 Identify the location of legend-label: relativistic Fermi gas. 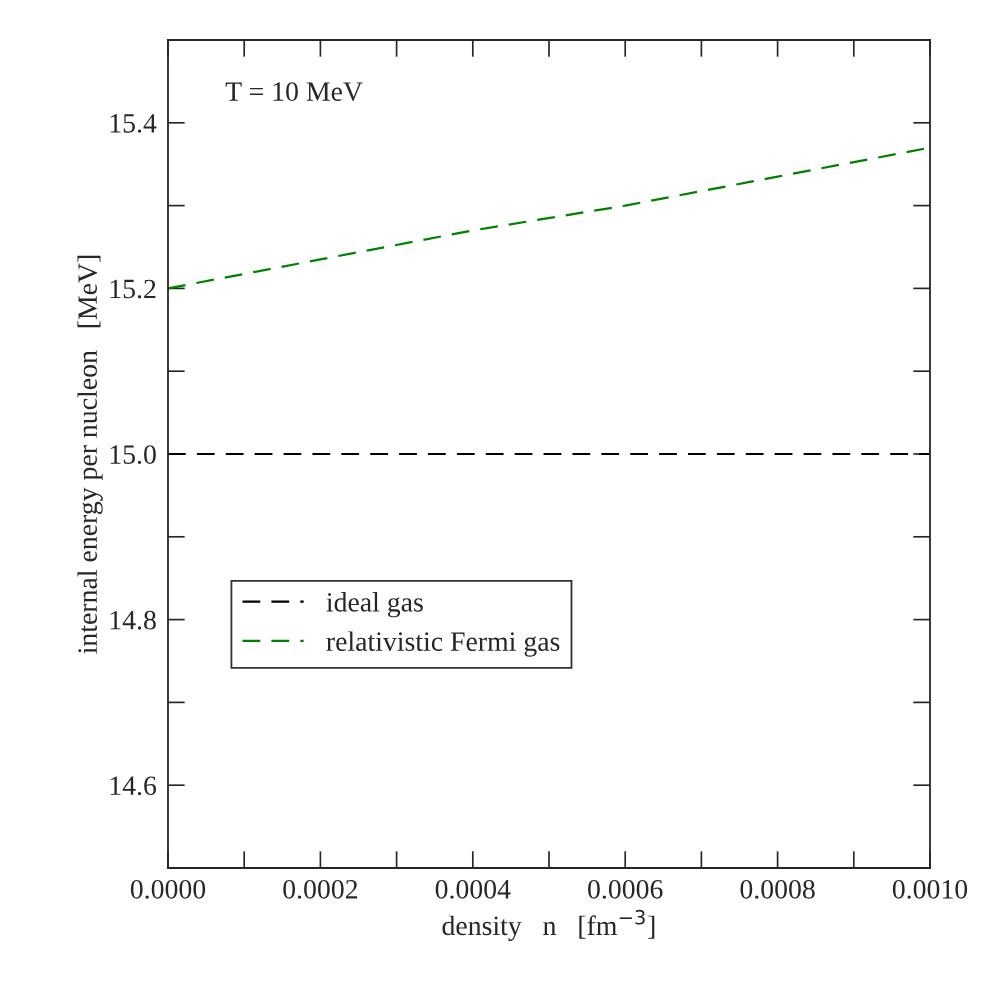
(443, 644).